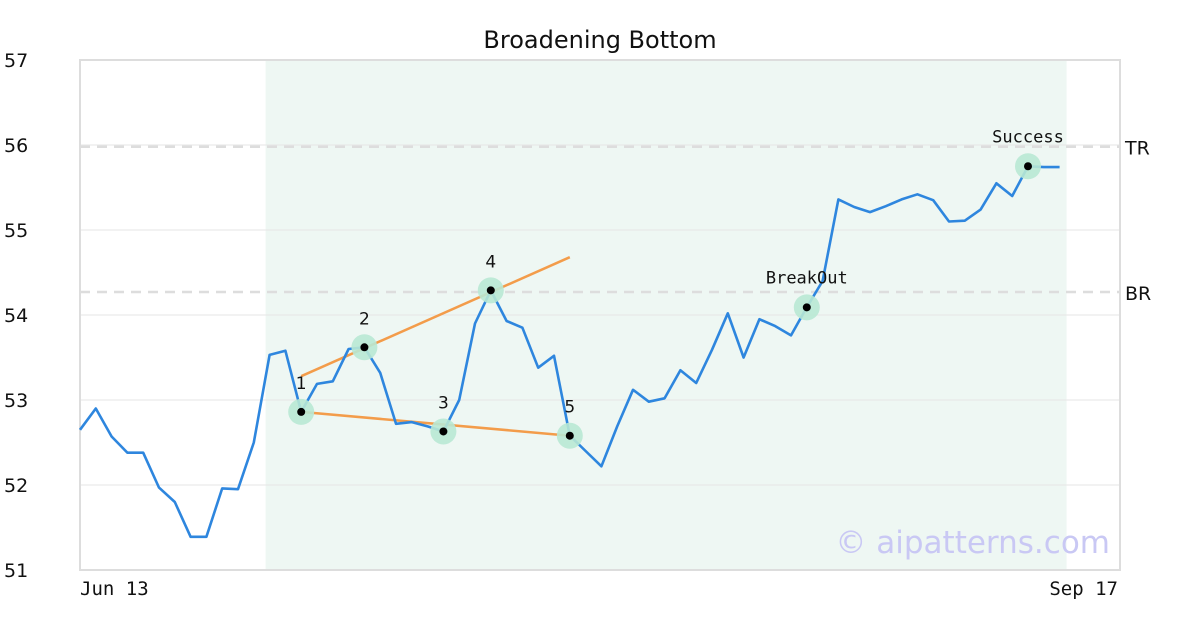  What do you see at coordinates (16, 61) in the screenshot?
I see `y-tick-label: 57` at bounding box center [16, 61].